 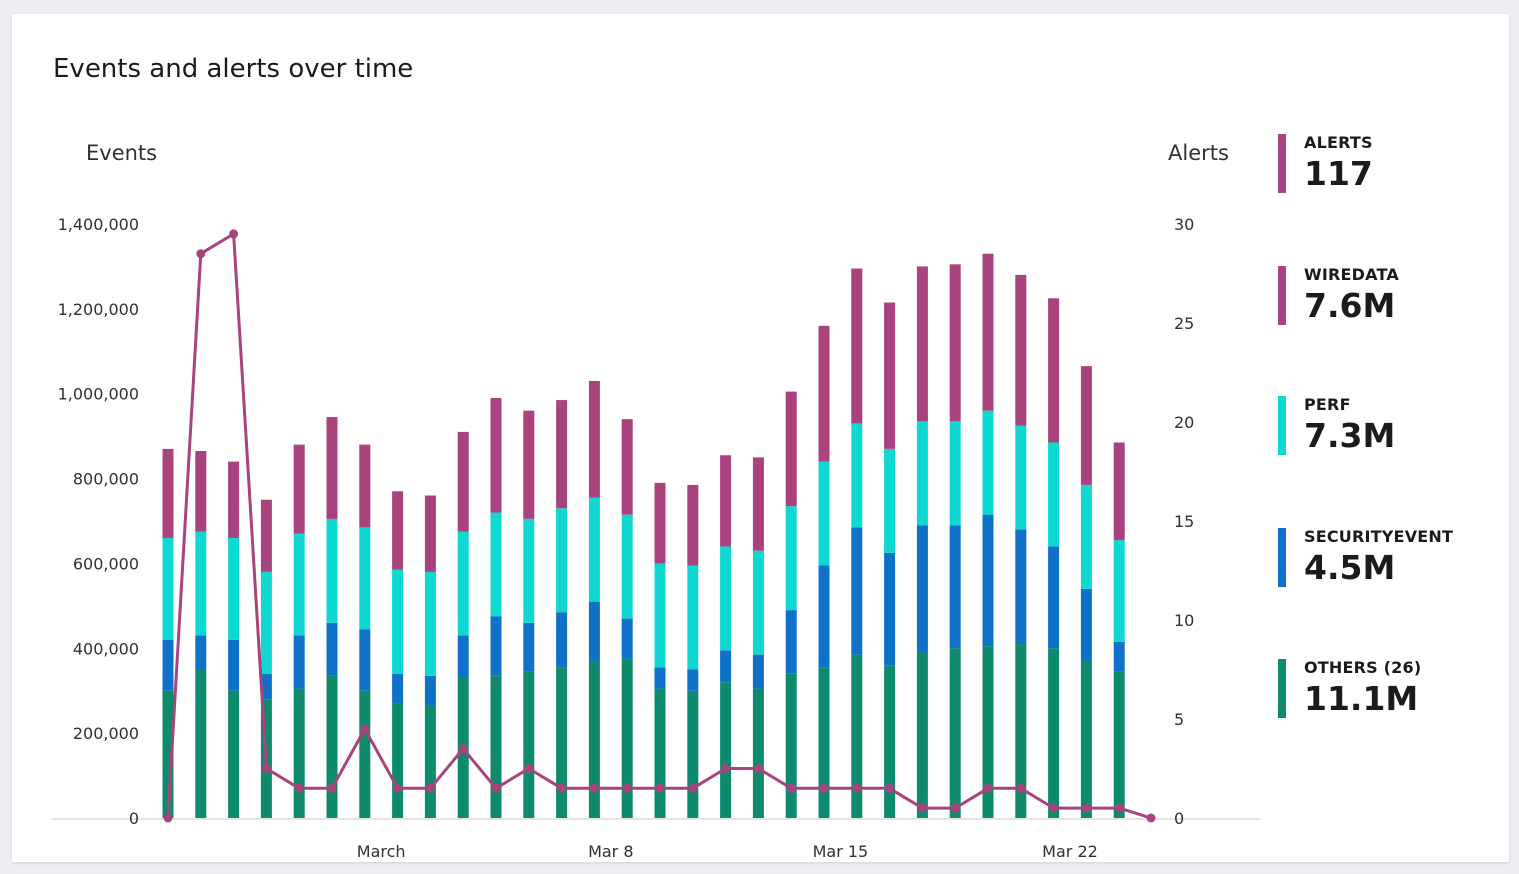 I want to click on legend-item-others: OTHERS (26) 11.1M, so click(x=1378, y=686).